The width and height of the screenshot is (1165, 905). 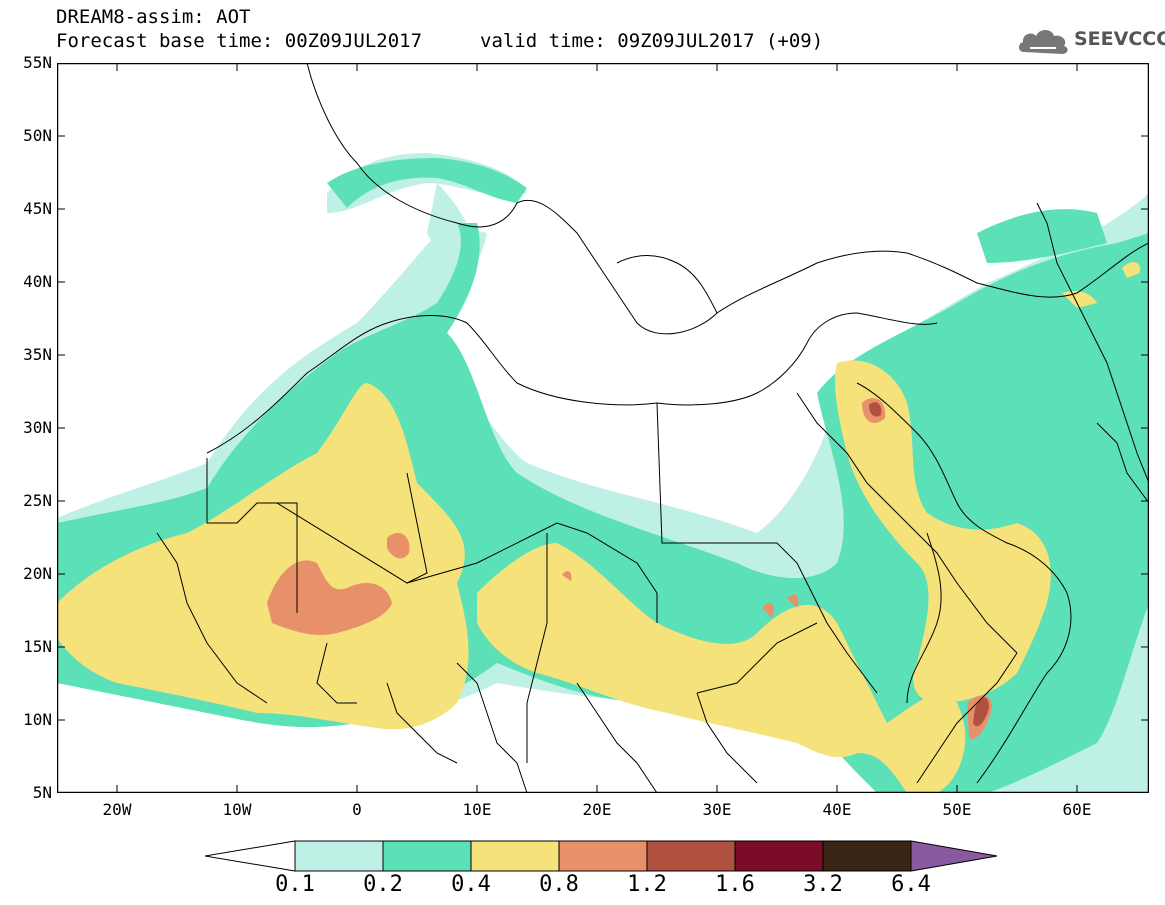 I want to click on colorbar-label: 1.2, so click(x=647, y=884).